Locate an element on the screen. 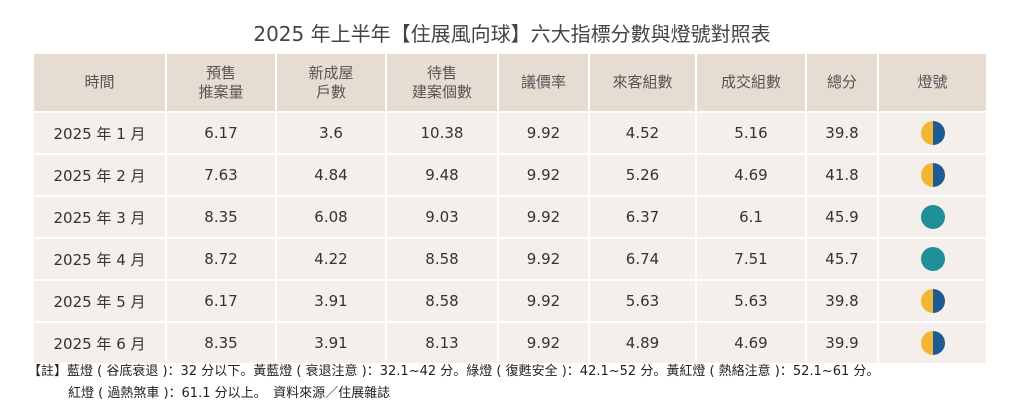  table-row: 2025 年 2 月 7.63 4.84 9.48 9.92 5.26 4.69 41.8 is located at coordinates (510, 175).